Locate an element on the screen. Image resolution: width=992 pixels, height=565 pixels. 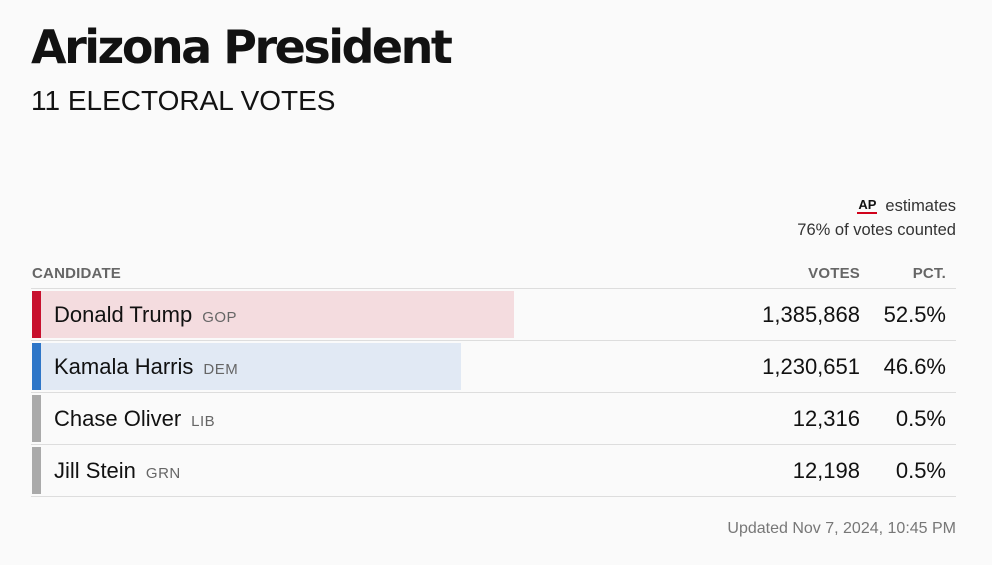
estimates-label: estimates is located at coordinates (920, 206).